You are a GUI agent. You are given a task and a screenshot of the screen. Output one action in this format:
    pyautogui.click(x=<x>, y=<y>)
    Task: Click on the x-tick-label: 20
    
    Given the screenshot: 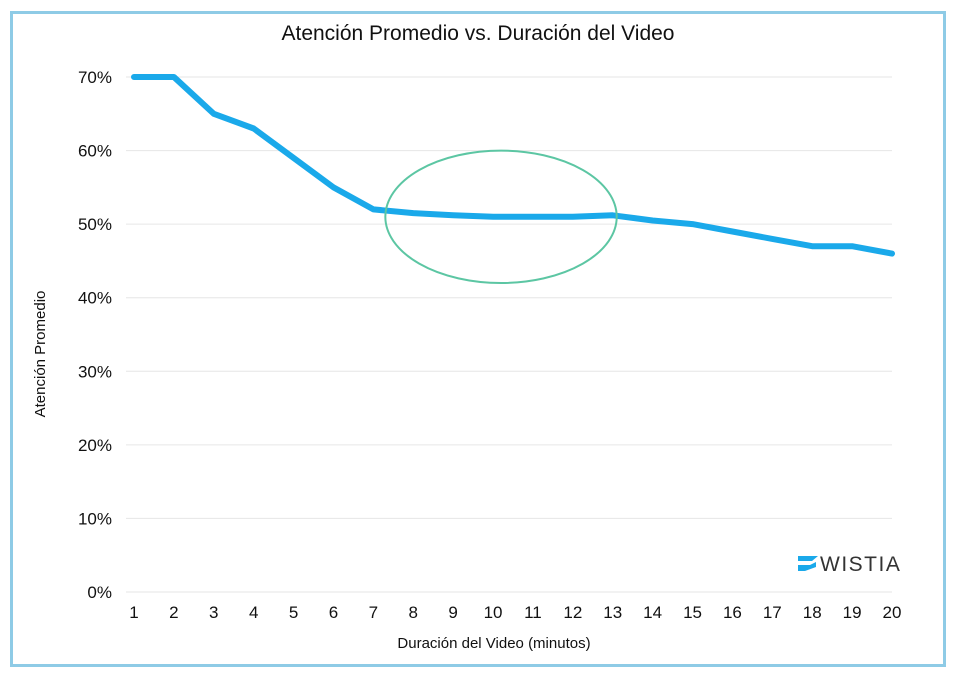 What is the action you would take?
    pyautogui.click(x=892, y=612)
    